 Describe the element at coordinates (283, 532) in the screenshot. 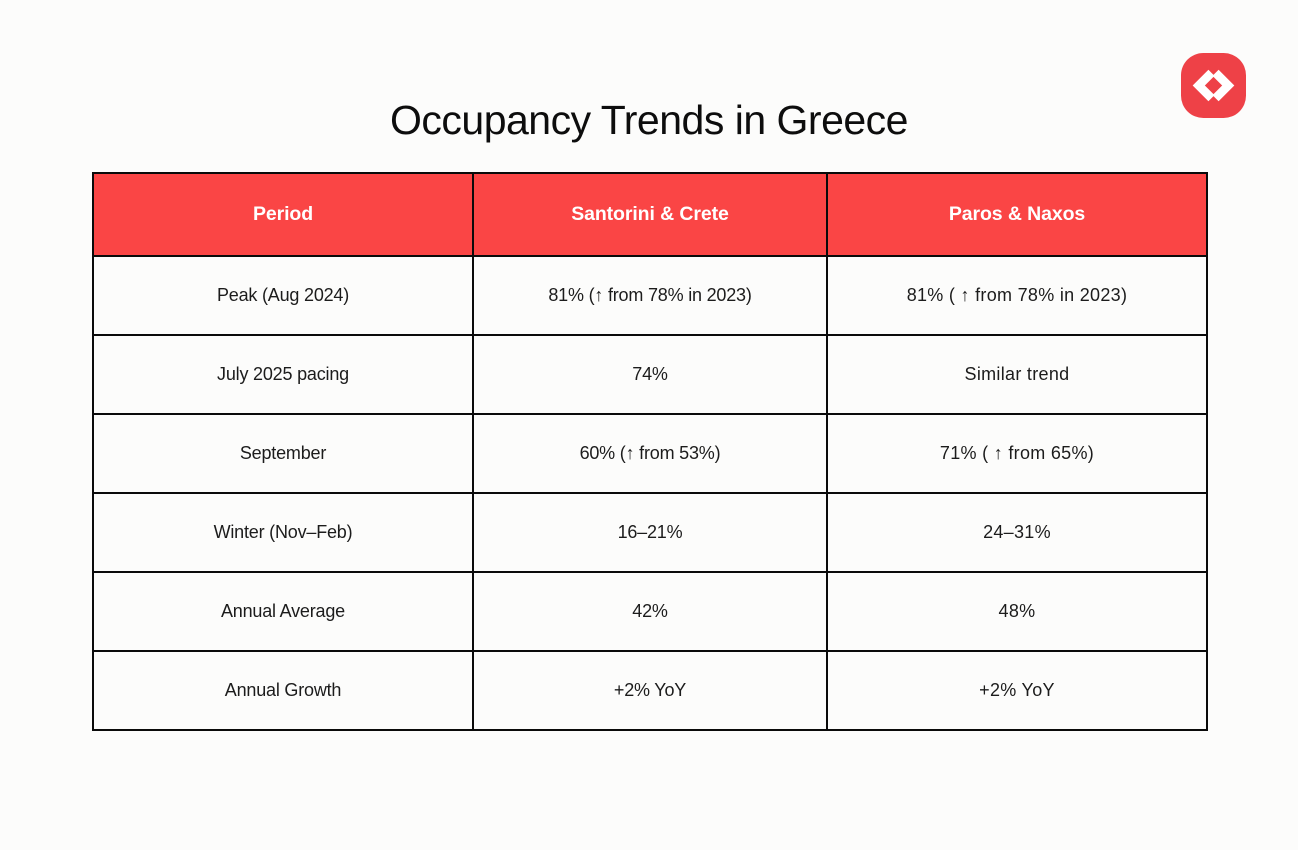

I see `table-cell: Winter (Nov–Feb)` at that location.